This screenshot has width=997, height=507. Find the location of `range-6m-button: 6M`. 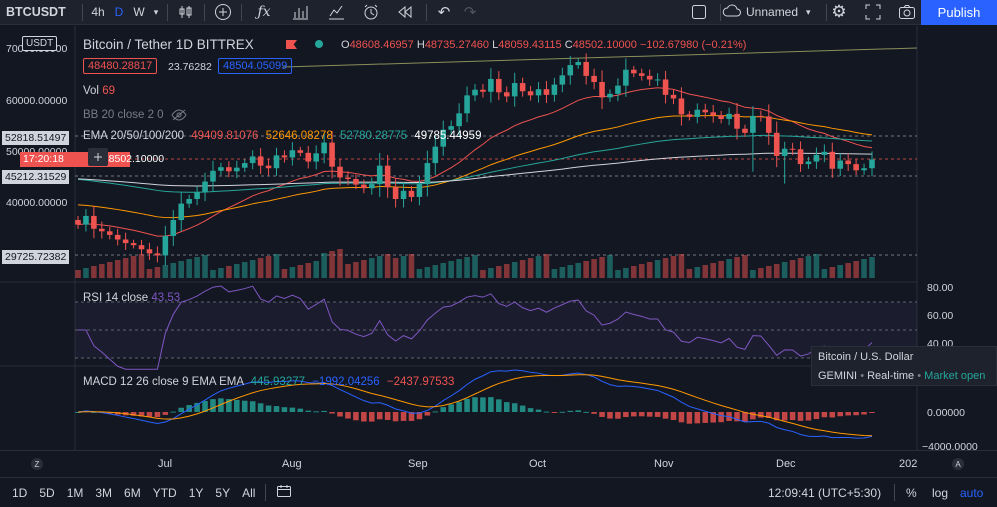

range-6m-button: 6M is located at coordinates (132, 492).